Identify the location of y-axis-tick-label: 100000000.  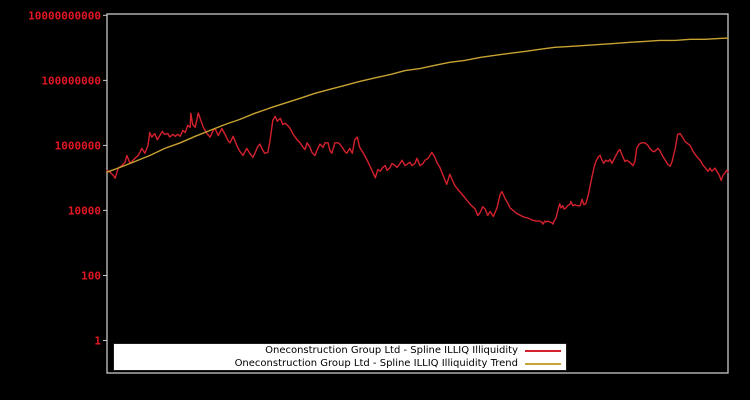
(71, 80).